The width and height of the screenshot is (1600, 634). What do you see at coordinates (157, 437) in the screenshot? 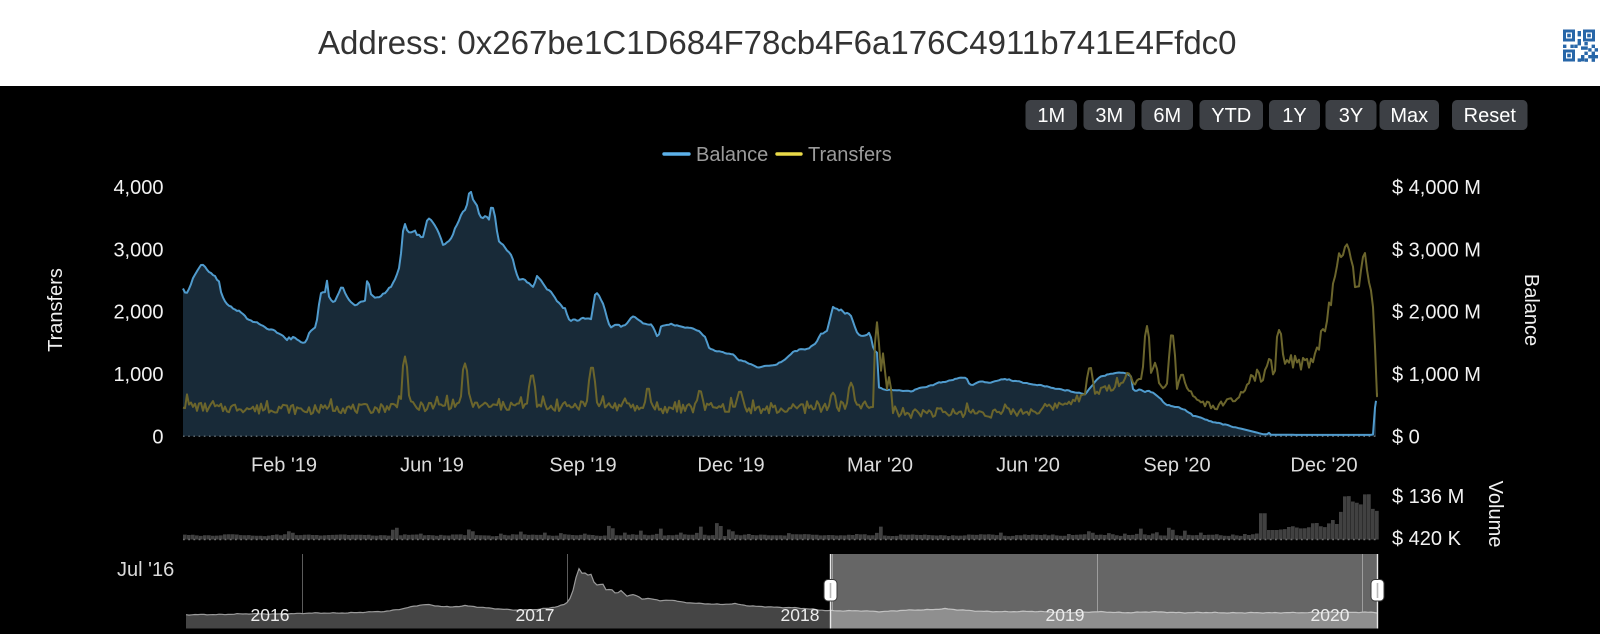
I see `svg-text: 0` at bounding box center [157, 437].